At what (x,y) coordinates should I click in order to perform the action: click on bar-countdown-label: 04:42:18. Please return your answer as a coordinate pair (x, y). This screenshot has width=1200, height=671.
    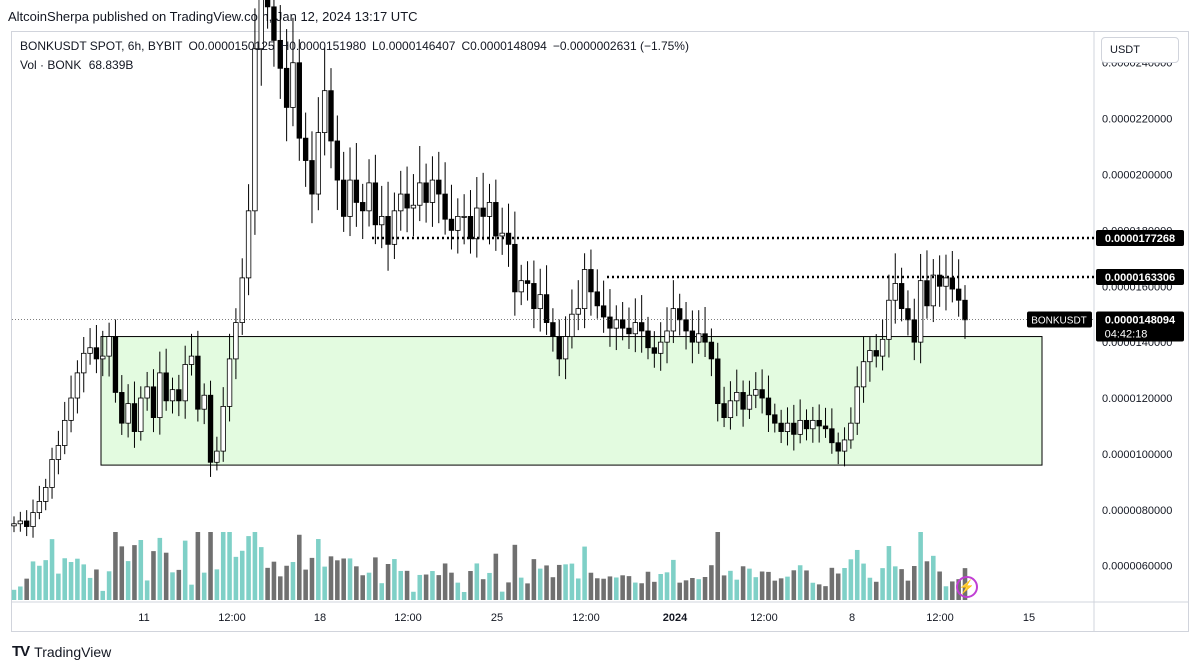
    Looking at the image, I should click on (1126, 335).